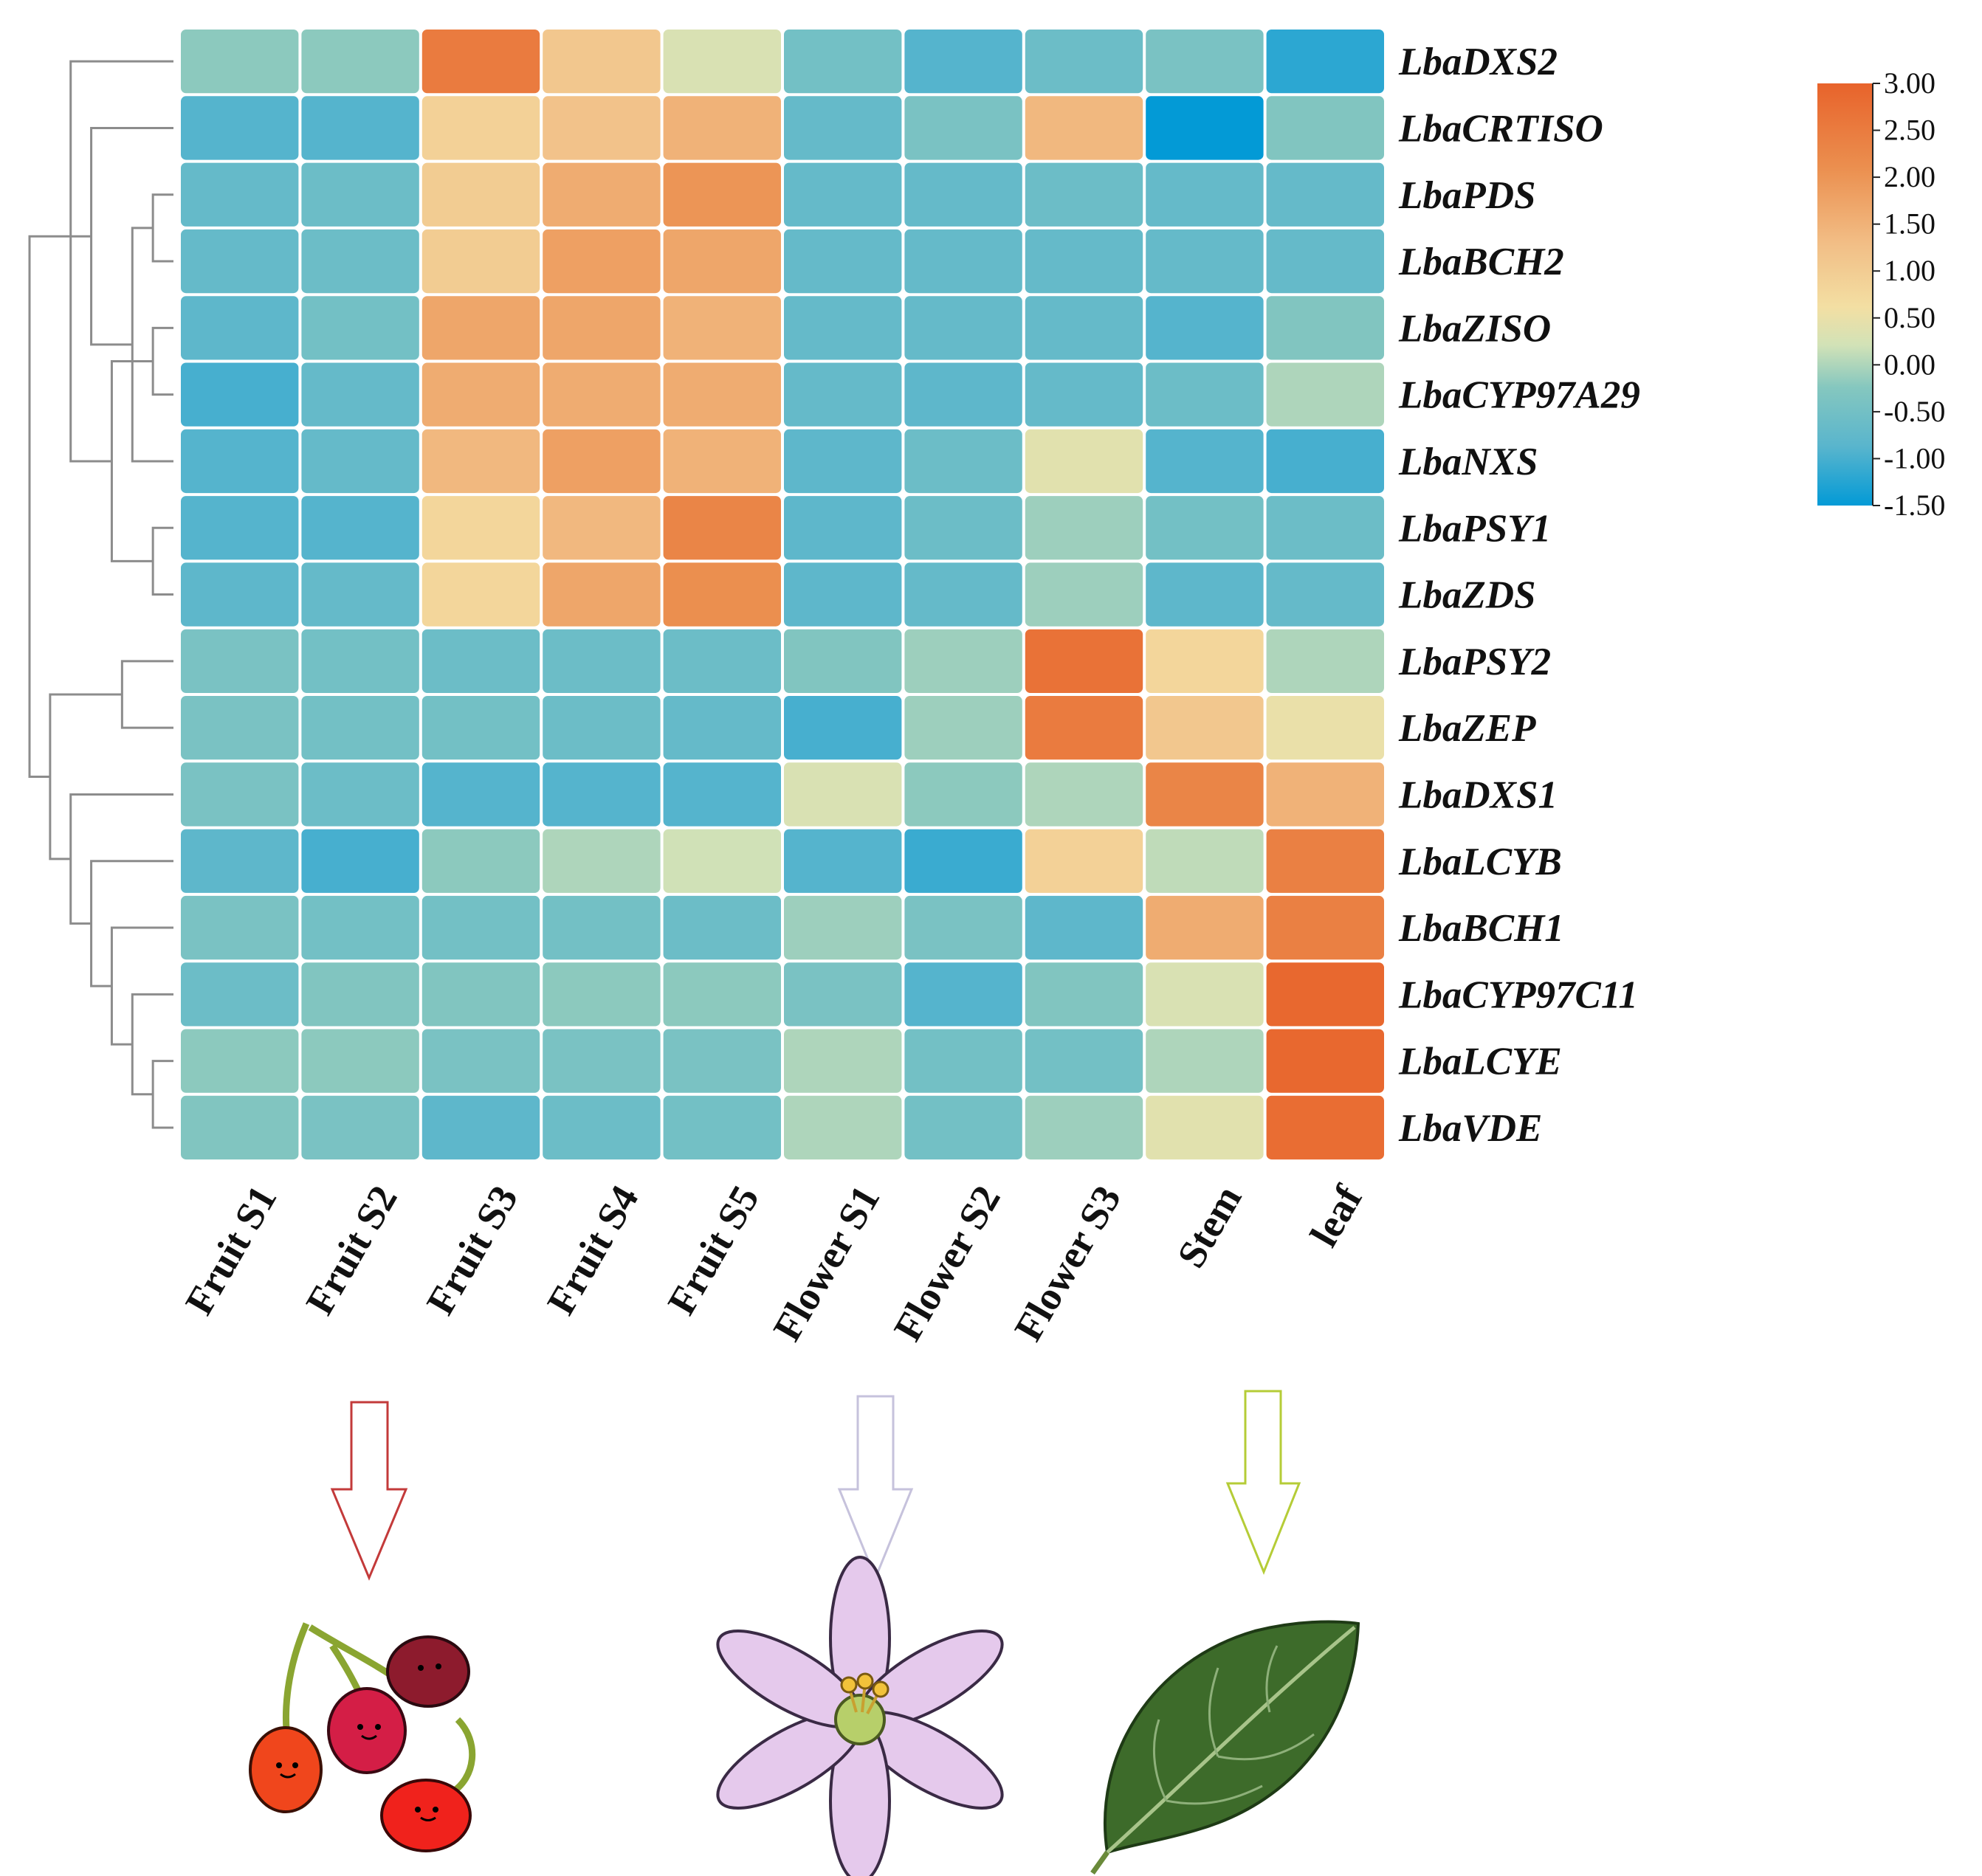 The width and height of the screenshot is (1982, 1876). Describe the element at coordinates (1481, 928) in the screenshot. I see `row-label: LbaBCH1` at that location.